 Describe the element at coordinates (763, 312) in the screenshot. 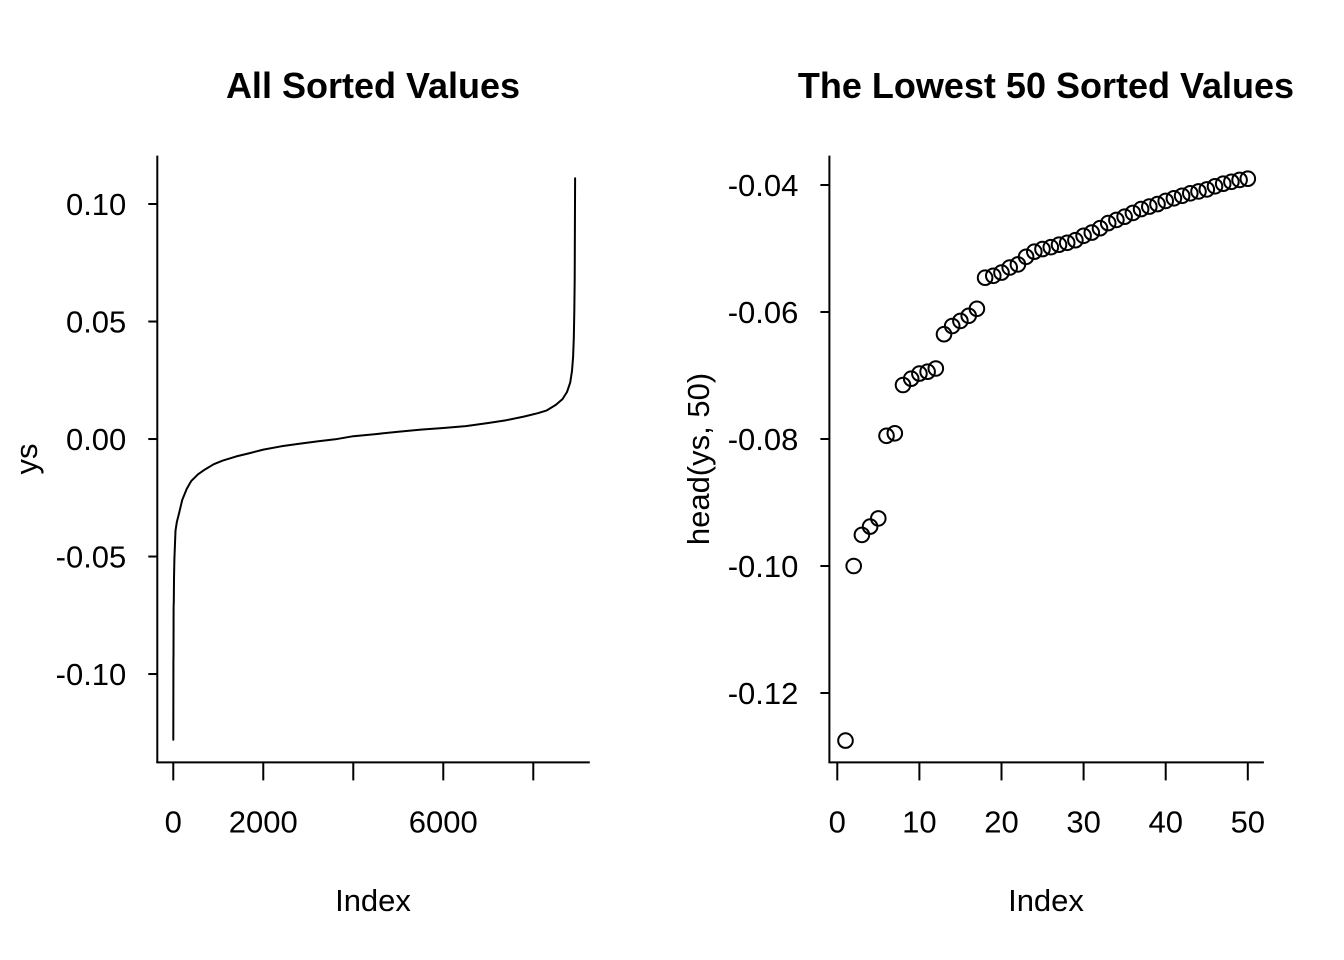

I see `y-tick-label: -0.06` at that location.